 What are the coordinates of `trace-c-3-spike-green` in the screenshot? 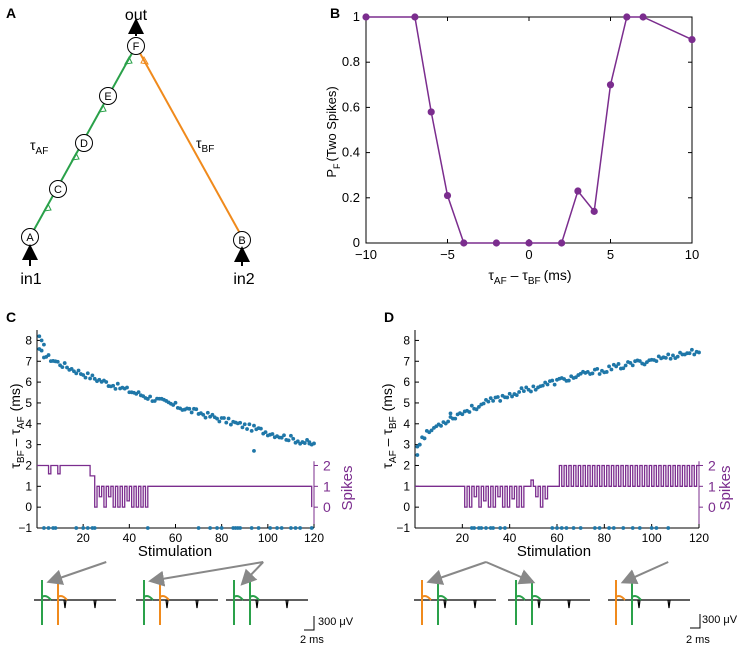 It's located at (254, 602).